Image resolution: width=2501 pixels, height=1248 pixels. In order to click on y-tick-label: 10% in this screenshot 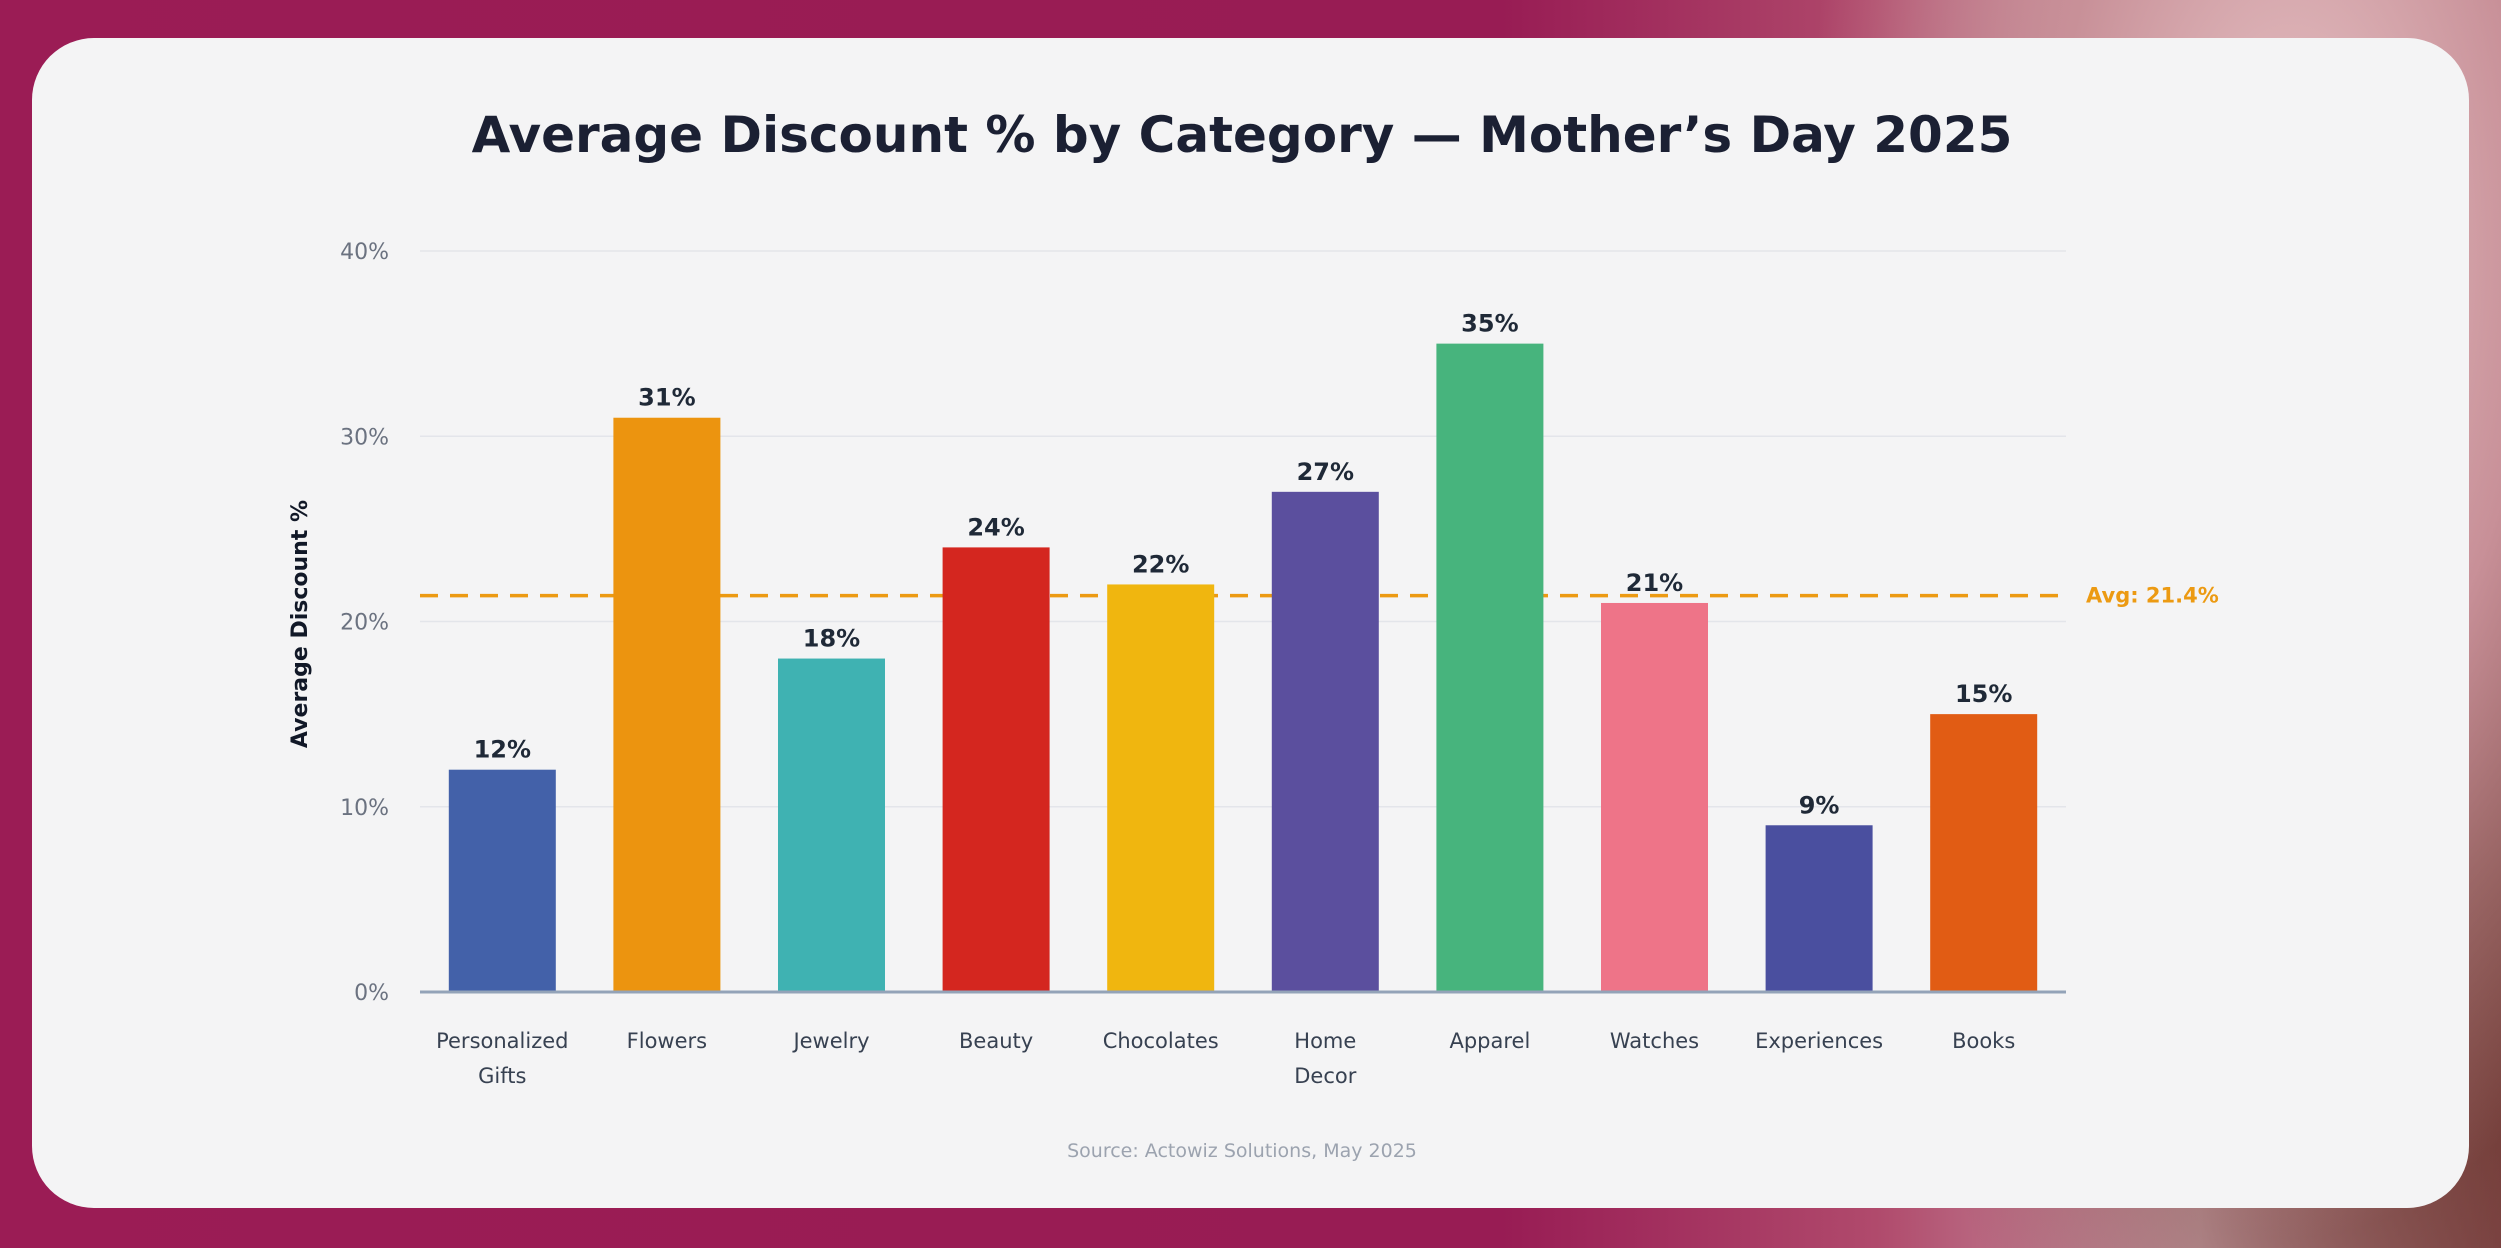, I will do `click(364, 808)`.